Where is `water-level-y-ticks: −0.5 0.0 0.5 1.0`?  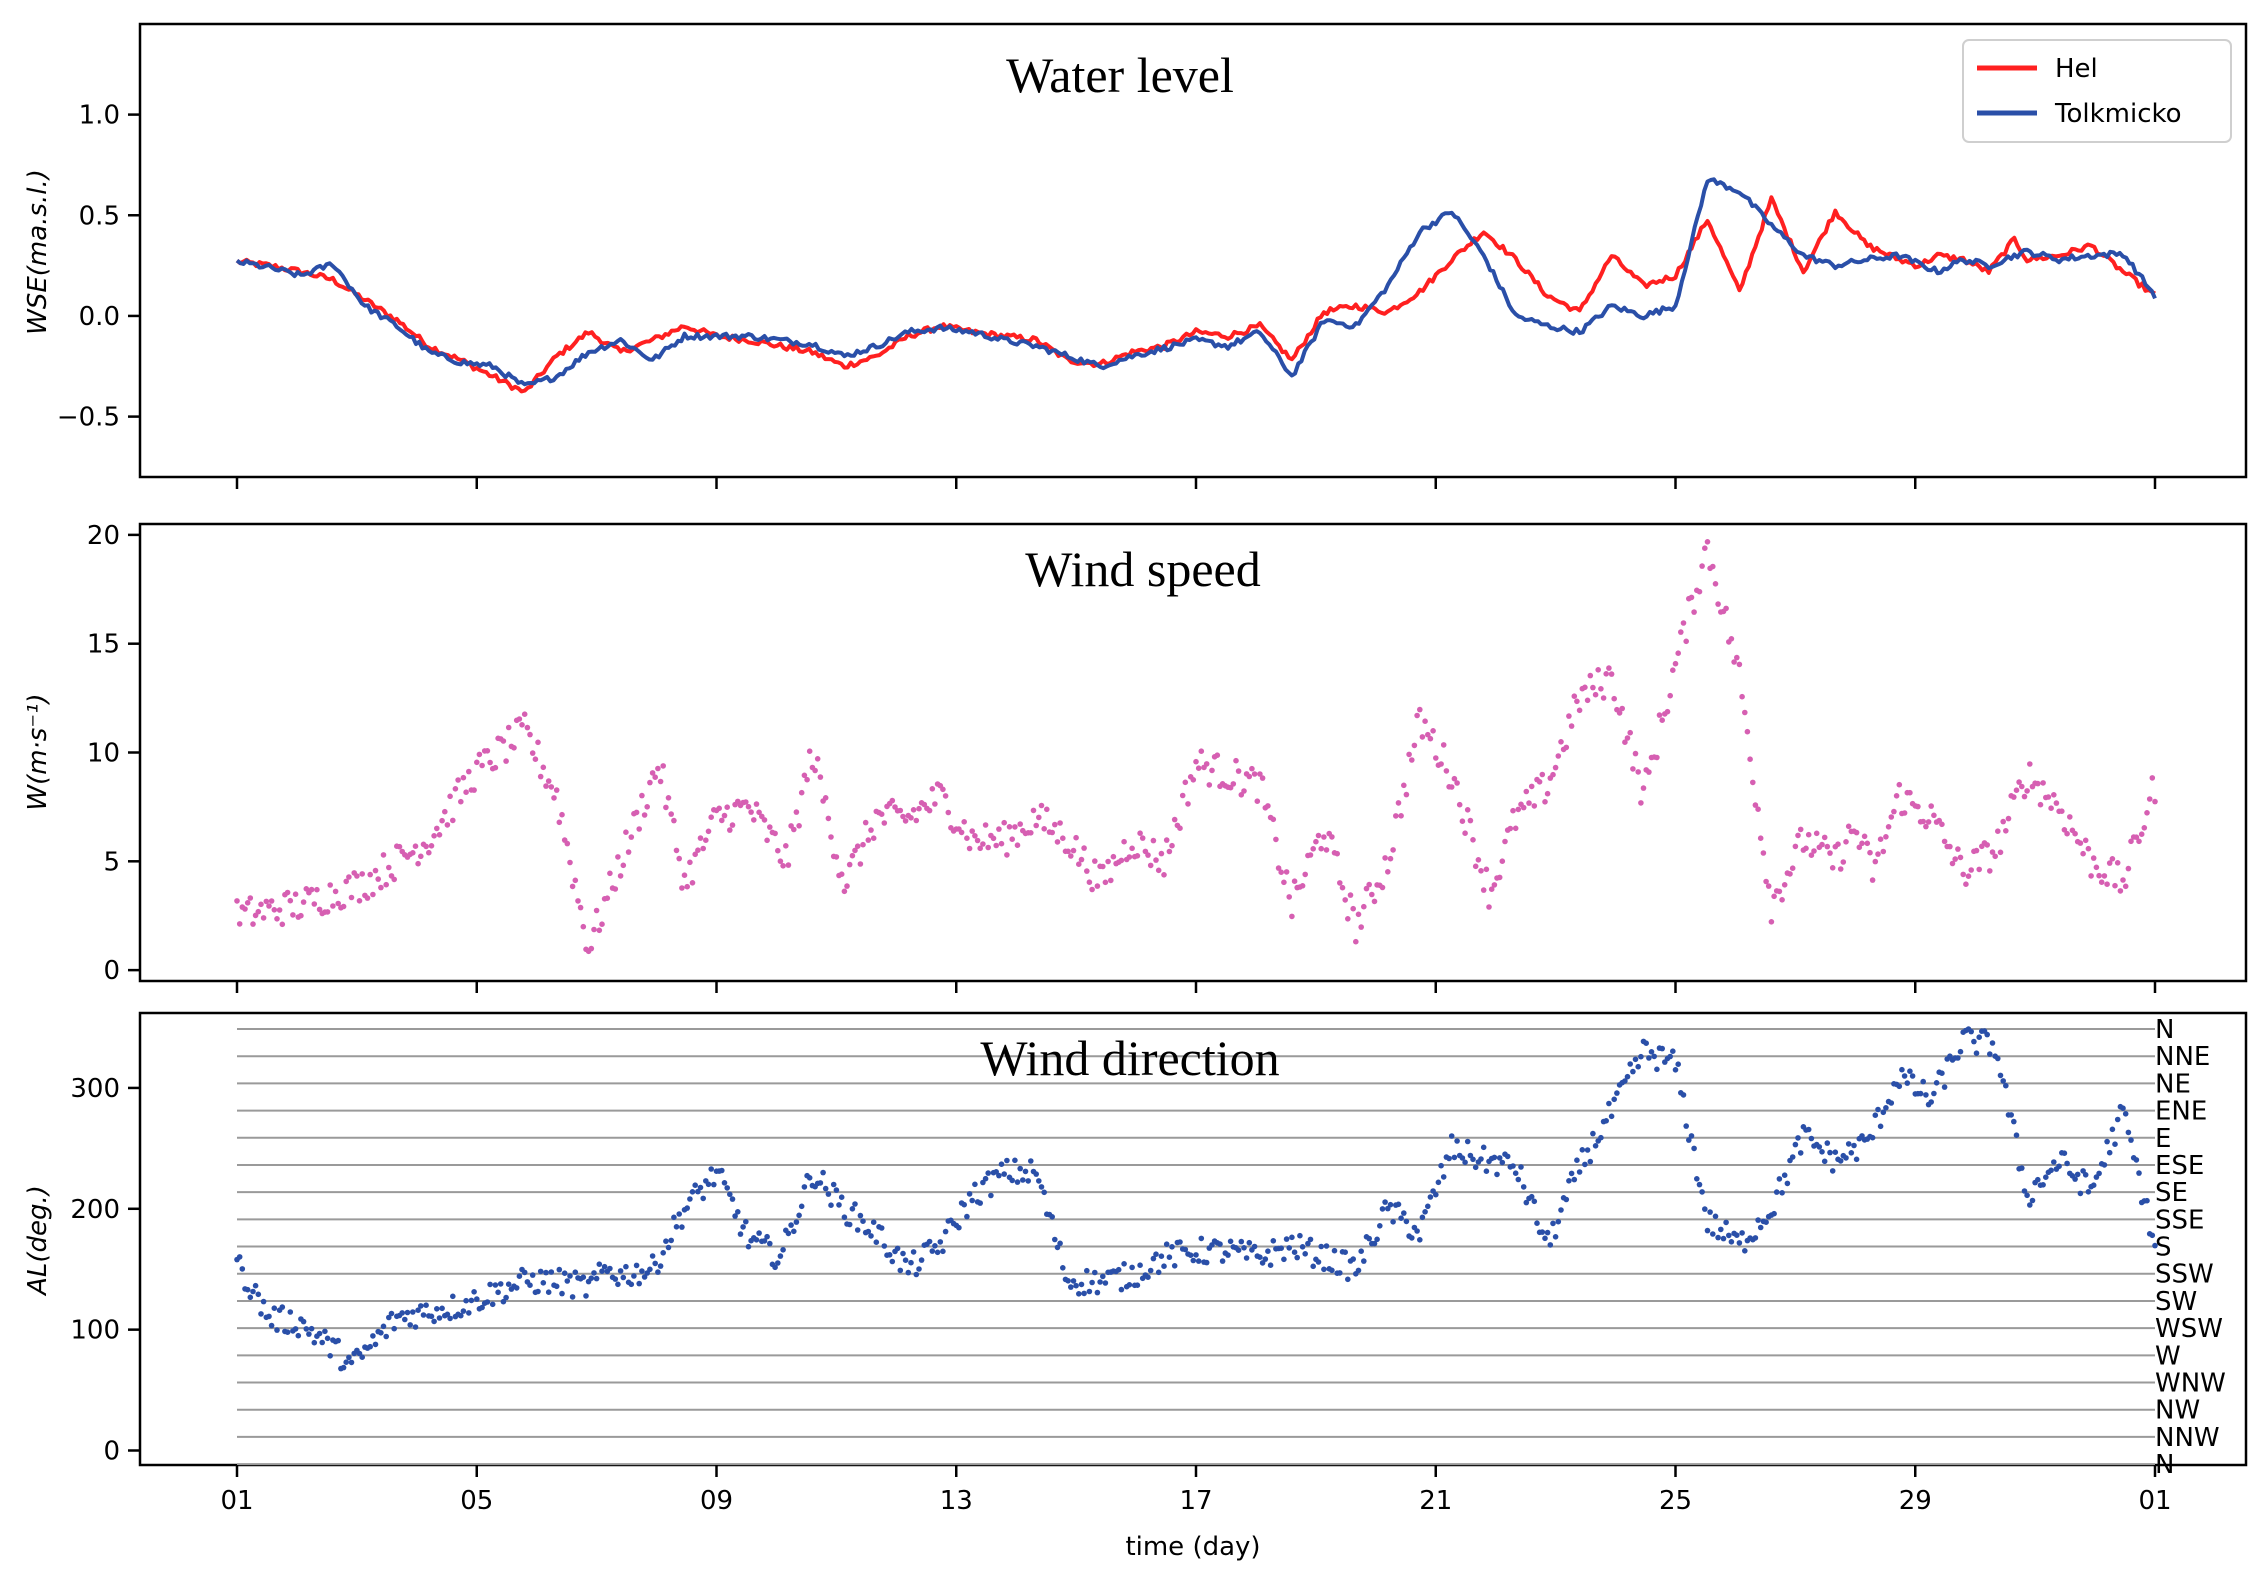
water-level-y-ticks: −0.5 0.0 0.5 1.0 is located at coordinates (98, 267).